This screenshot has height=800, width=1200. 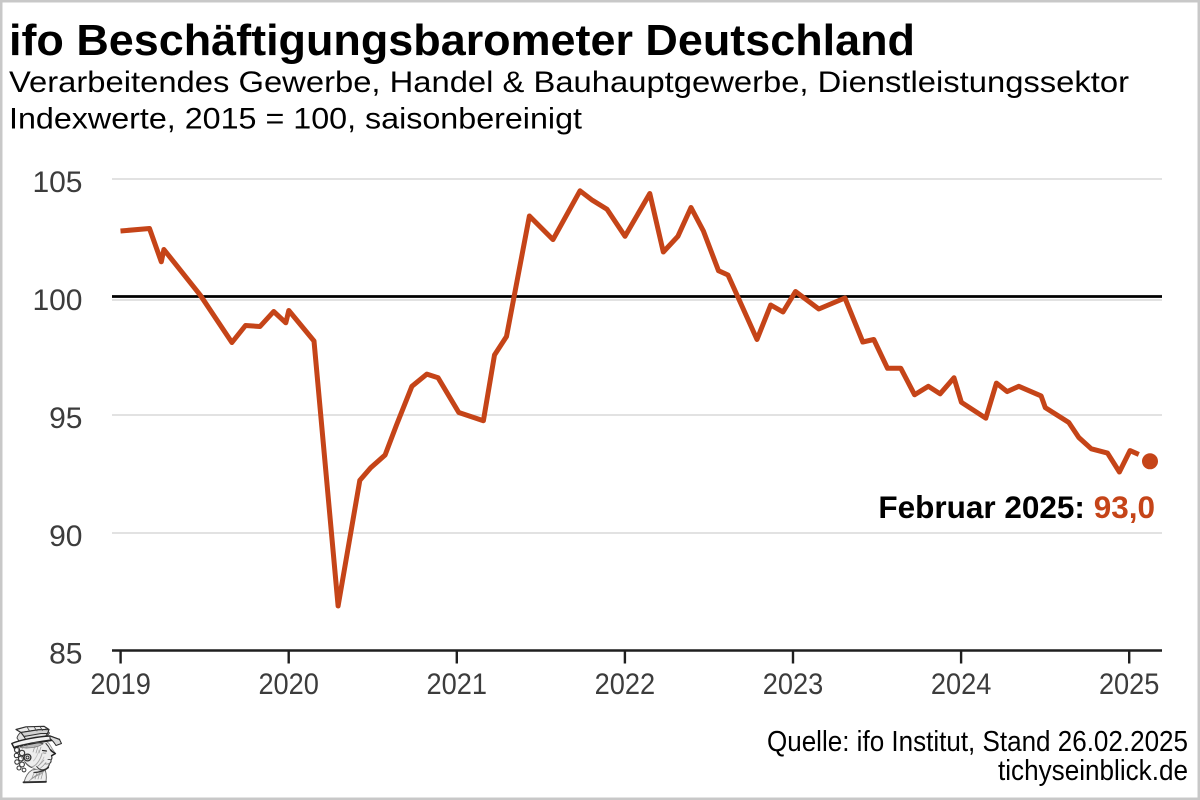 I want to click on svg-text:ifo Beschäftigungsbarometer De: ifo Beschäftigungsbarometer Deutschland, so click(x=462, y=41).